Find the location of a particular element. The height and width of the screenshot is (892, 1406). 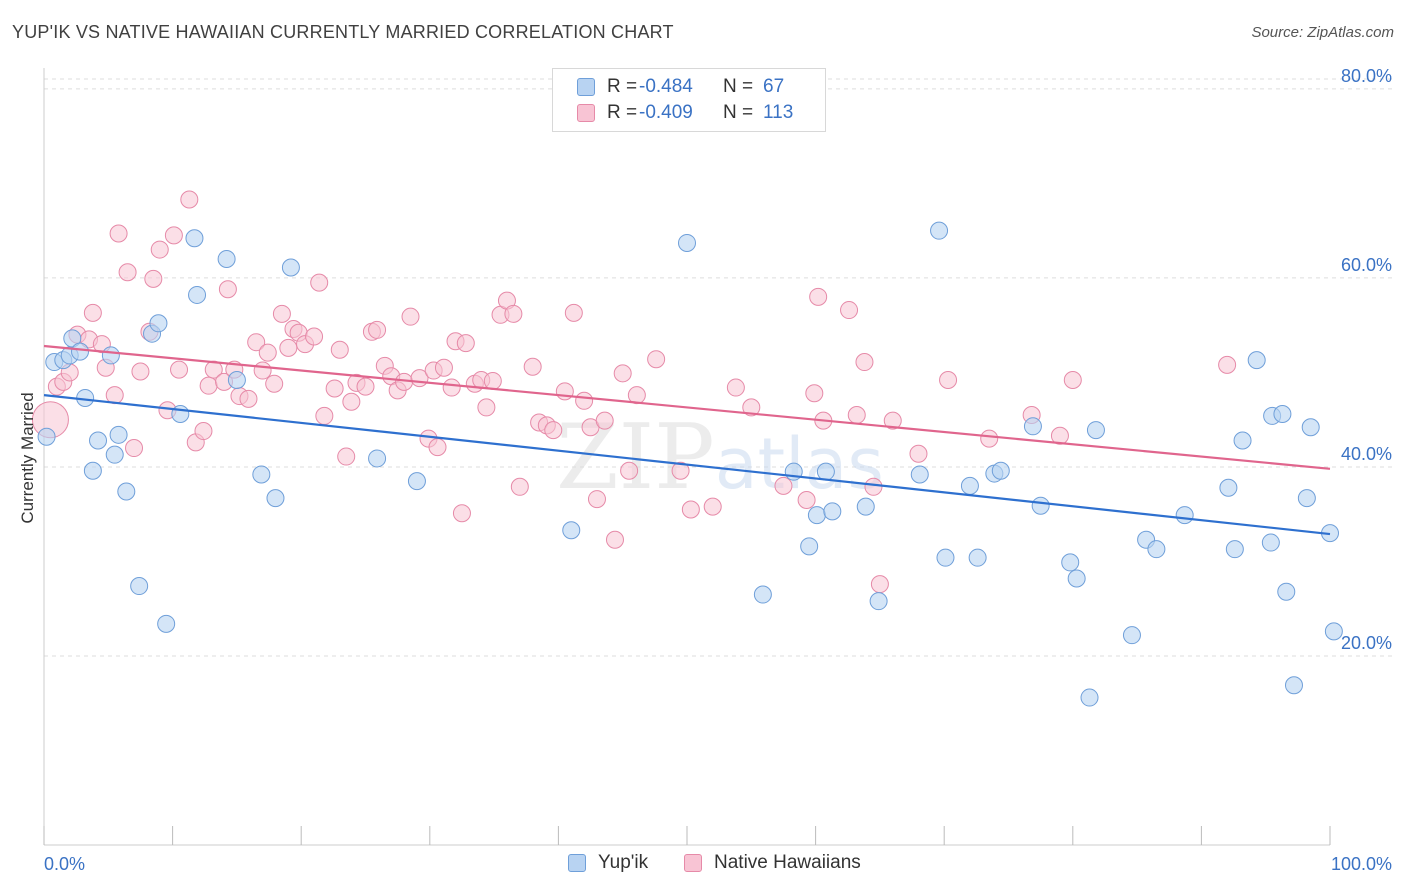

legend-item-native-hawaiians: Native Hawaiians is located at coordinates (772, 863).